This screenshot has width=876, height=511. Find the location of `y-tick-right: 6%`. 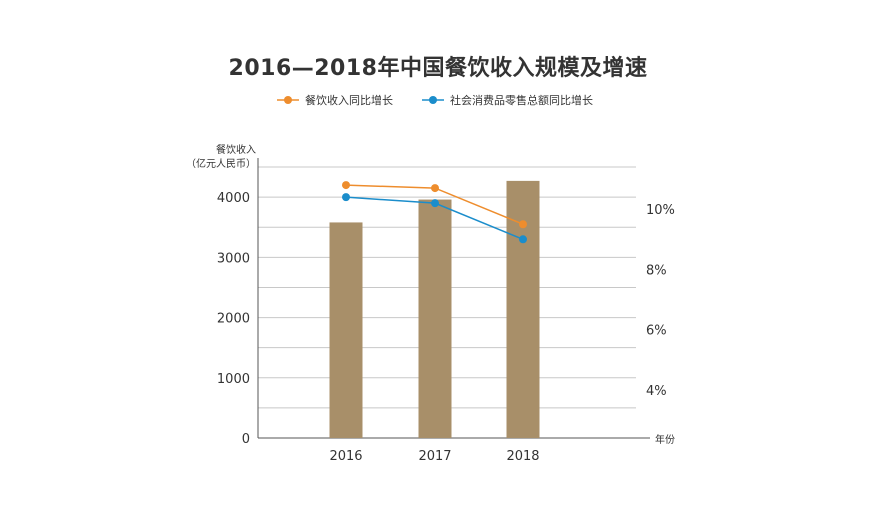

y-tick-right: 6% is located at coordinates (656, 331).